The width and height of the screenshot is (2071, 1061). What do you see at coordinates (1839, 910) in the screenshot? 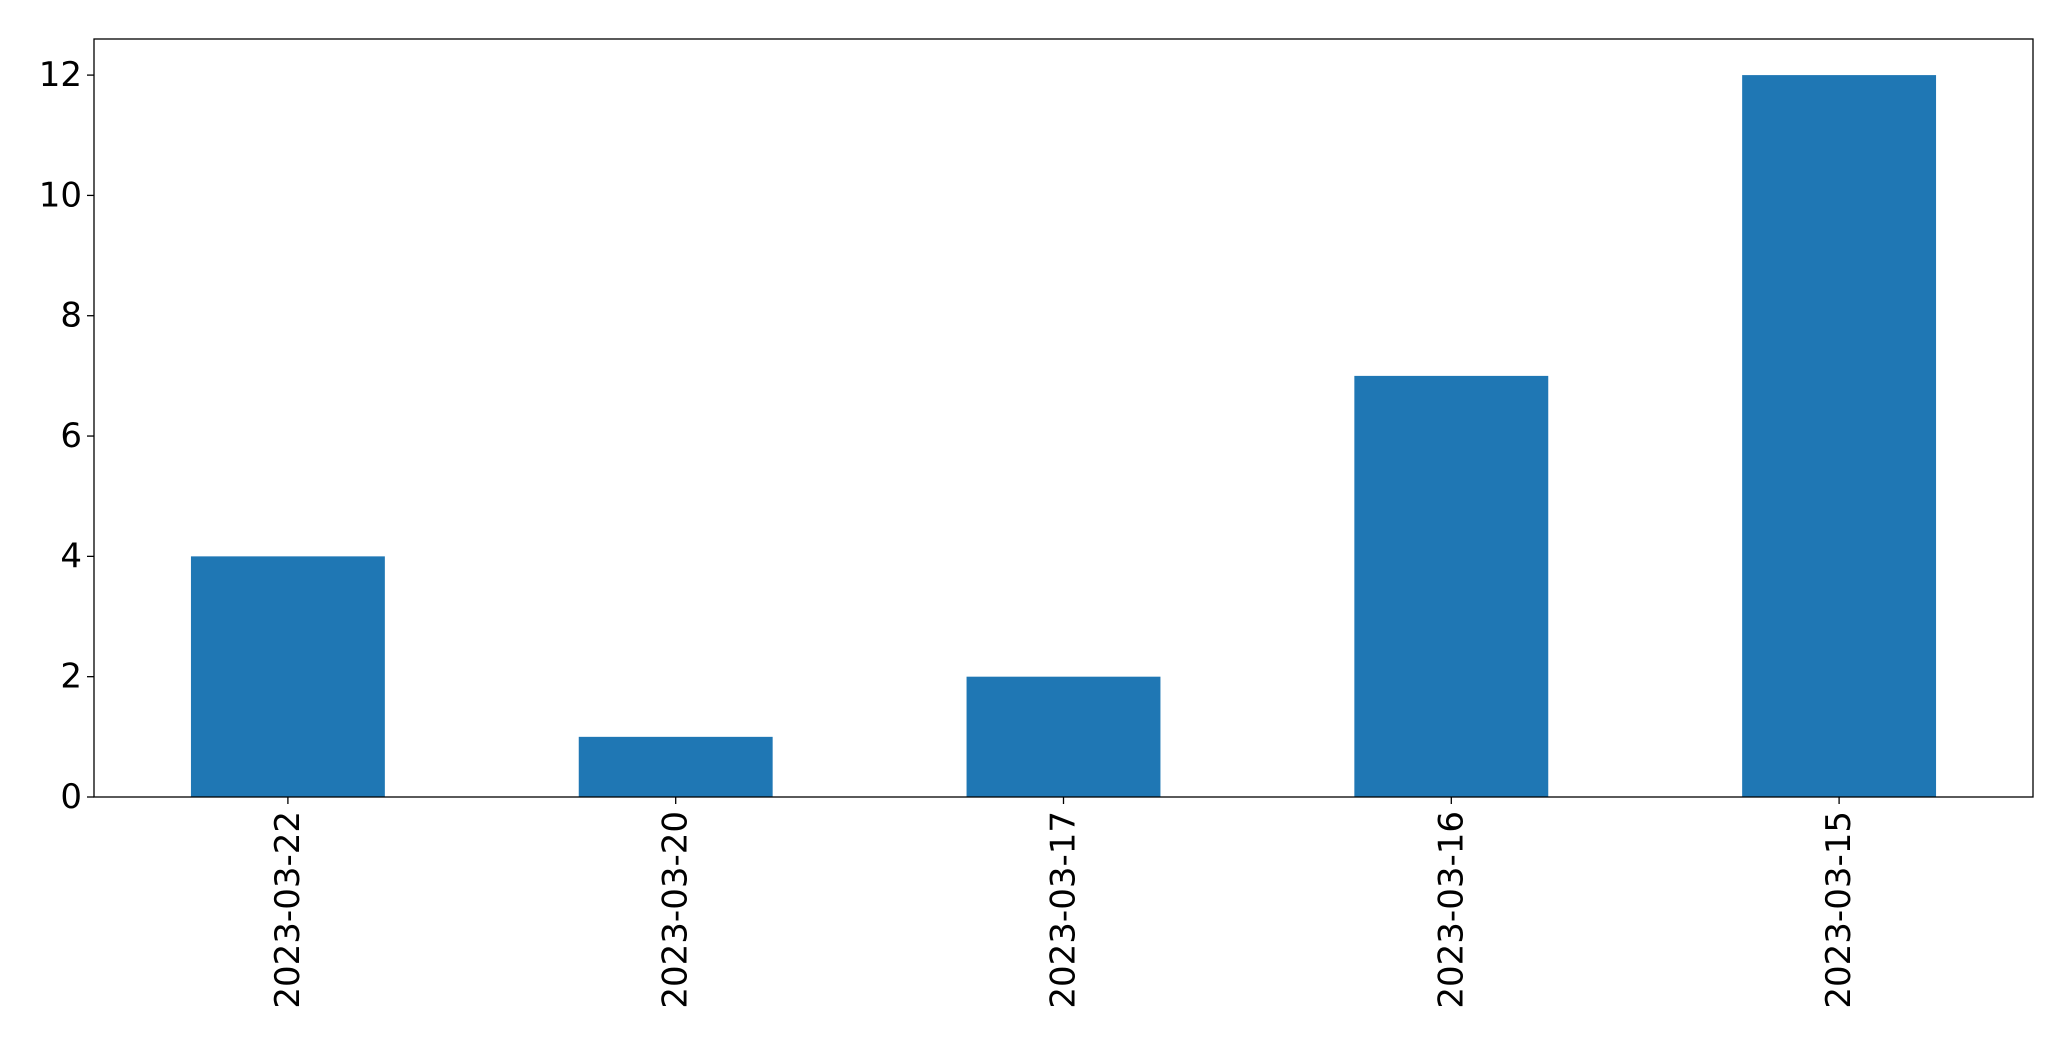
I see `x-tick-label: 2023-03-15` at bounding box center [1839, 910].